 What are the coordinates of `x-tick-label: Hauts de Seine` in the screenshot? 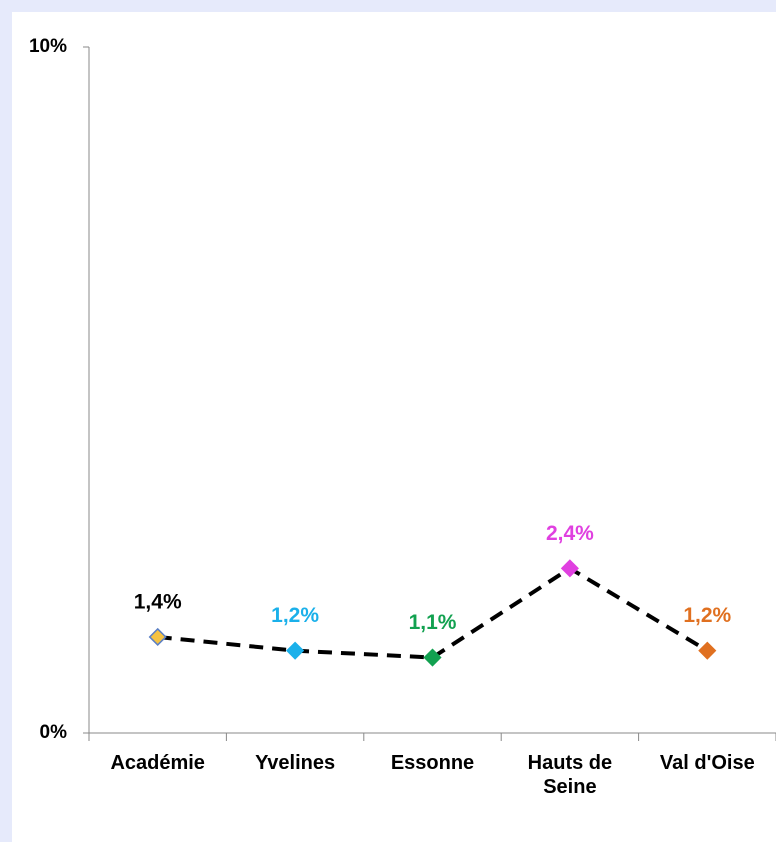 It's located at (570, 775).